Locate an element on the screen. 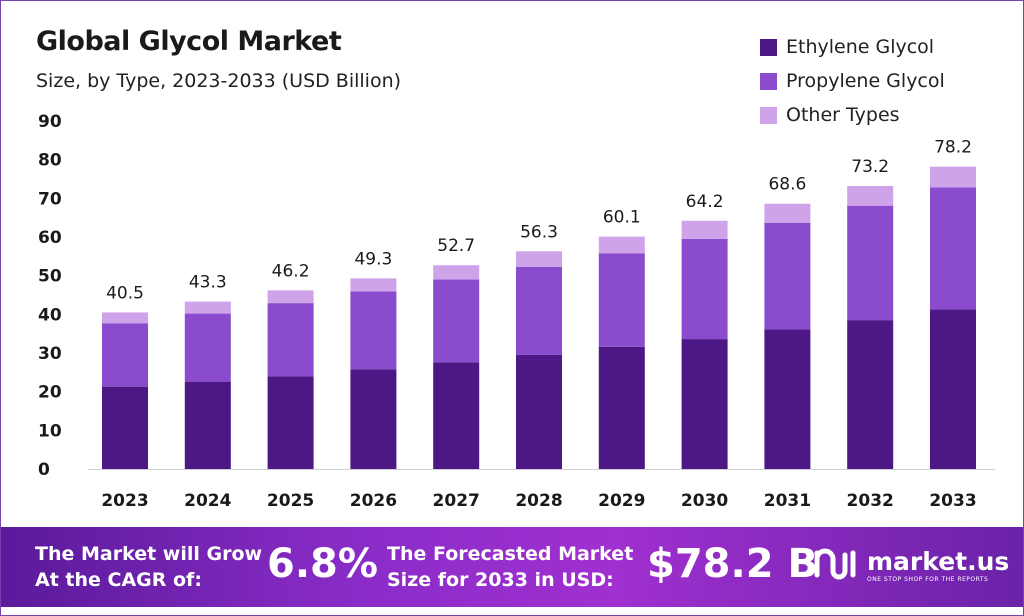 The image size is (1024, 616). y-tick-label: 20 is located at coordinates (50, 393).